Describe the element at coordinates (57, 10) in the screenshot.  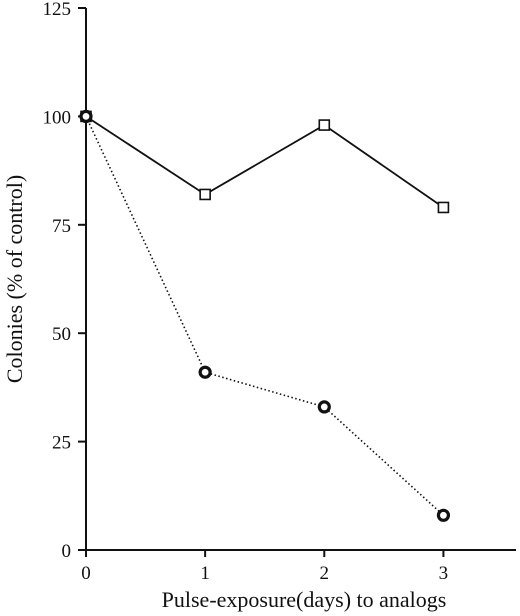
I see `y-tick-label: 125` at that location.